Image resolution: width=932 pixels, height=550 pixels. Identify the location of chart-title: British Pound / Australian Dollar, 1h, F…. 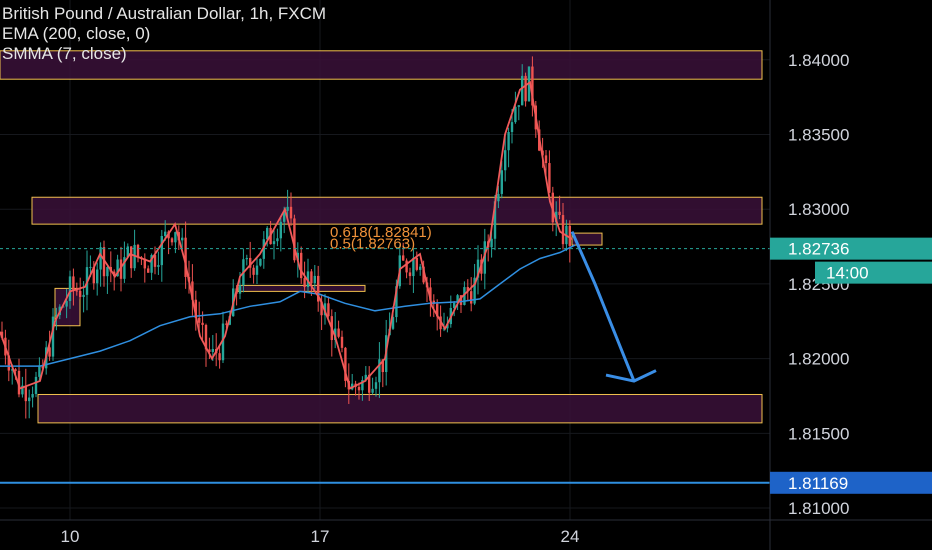
(164, 13).